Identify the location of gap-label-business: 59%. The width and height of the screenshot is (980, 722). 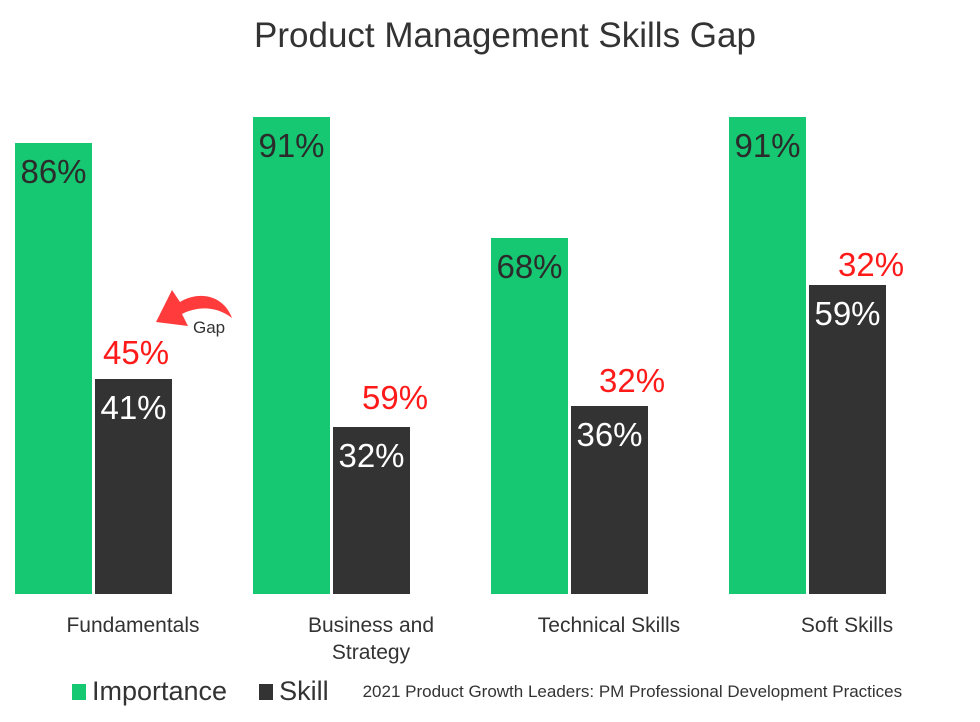
(395, 397).